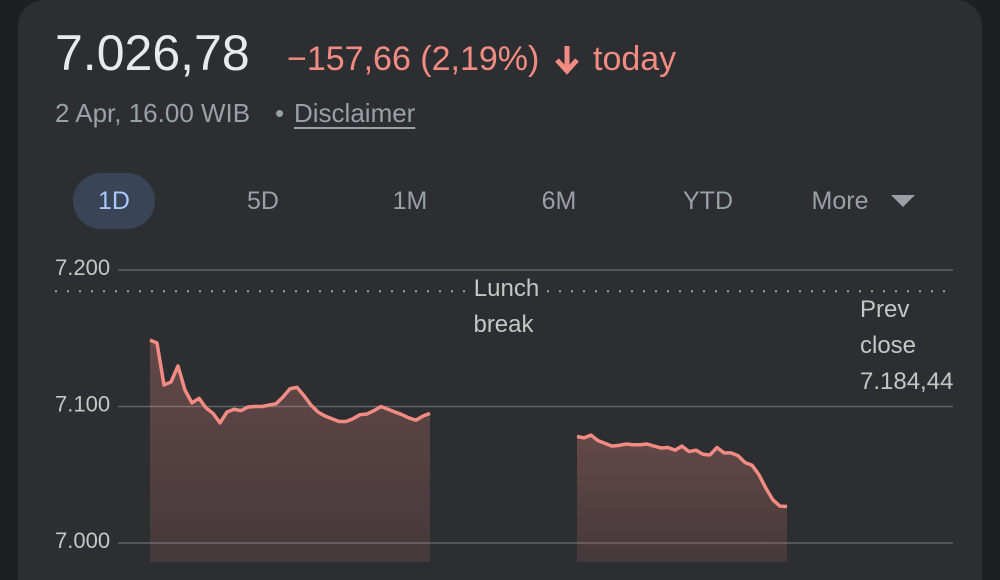 Image resolution: width=1000 pixels, height=580 pixels. I want to click on prev-close-box: Prev close 7.184,44, so click(915, 346).